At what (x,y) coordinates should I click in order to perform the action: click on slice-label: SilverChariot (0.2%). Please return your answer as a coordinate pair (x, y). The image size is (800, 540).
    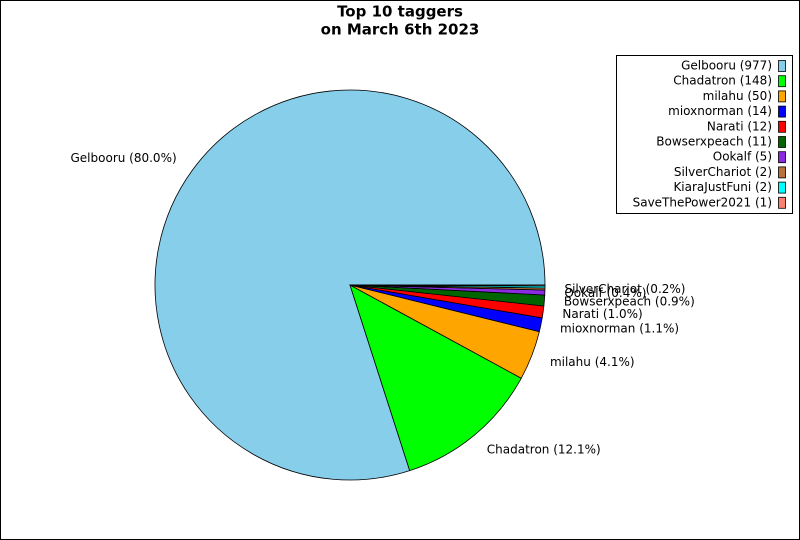
    Looking at the image, I should click on (624, 289).